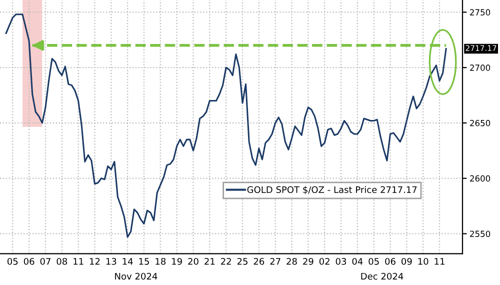 This screenshot has height=285, width=500. What do you see at coordinates (382, 276) in the screenshot?
I see `text: Dec 2024` at bounding box center [382, 276].